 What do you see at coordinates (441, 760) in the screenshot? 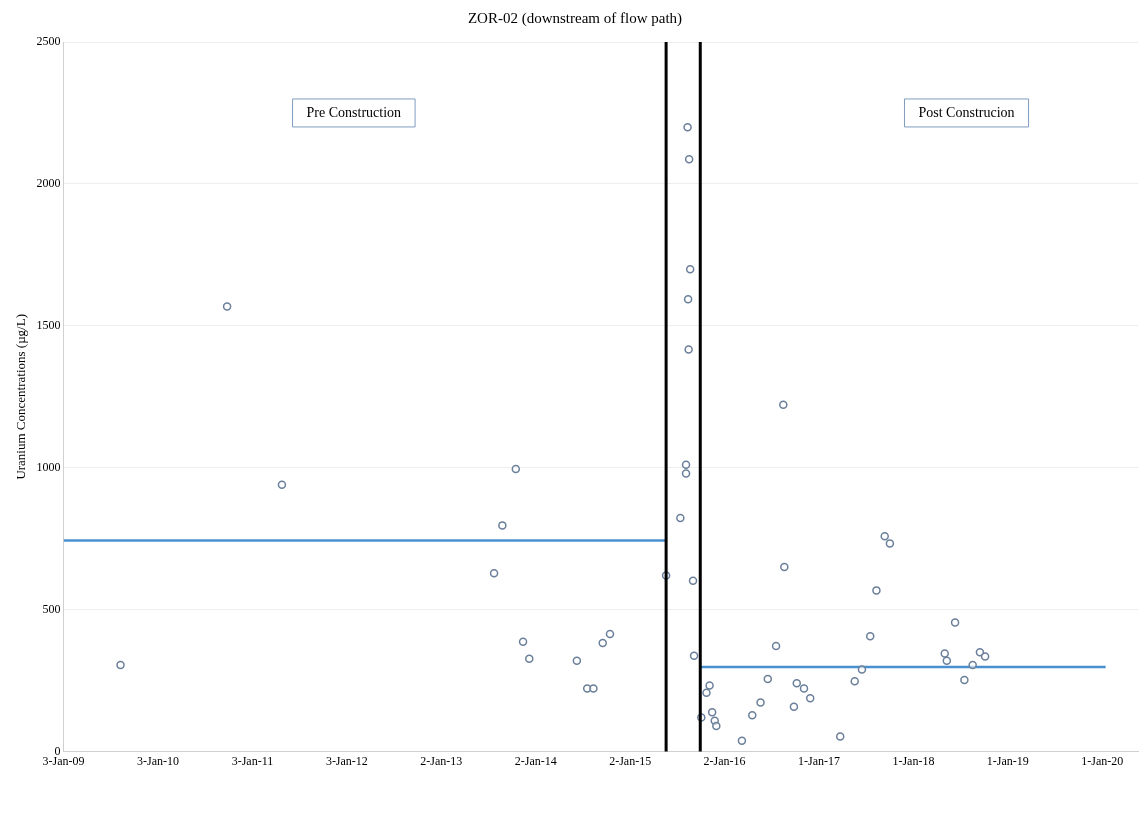
I see `x-tick-label: 2-Jan-13` at bounding box center [441, 760].